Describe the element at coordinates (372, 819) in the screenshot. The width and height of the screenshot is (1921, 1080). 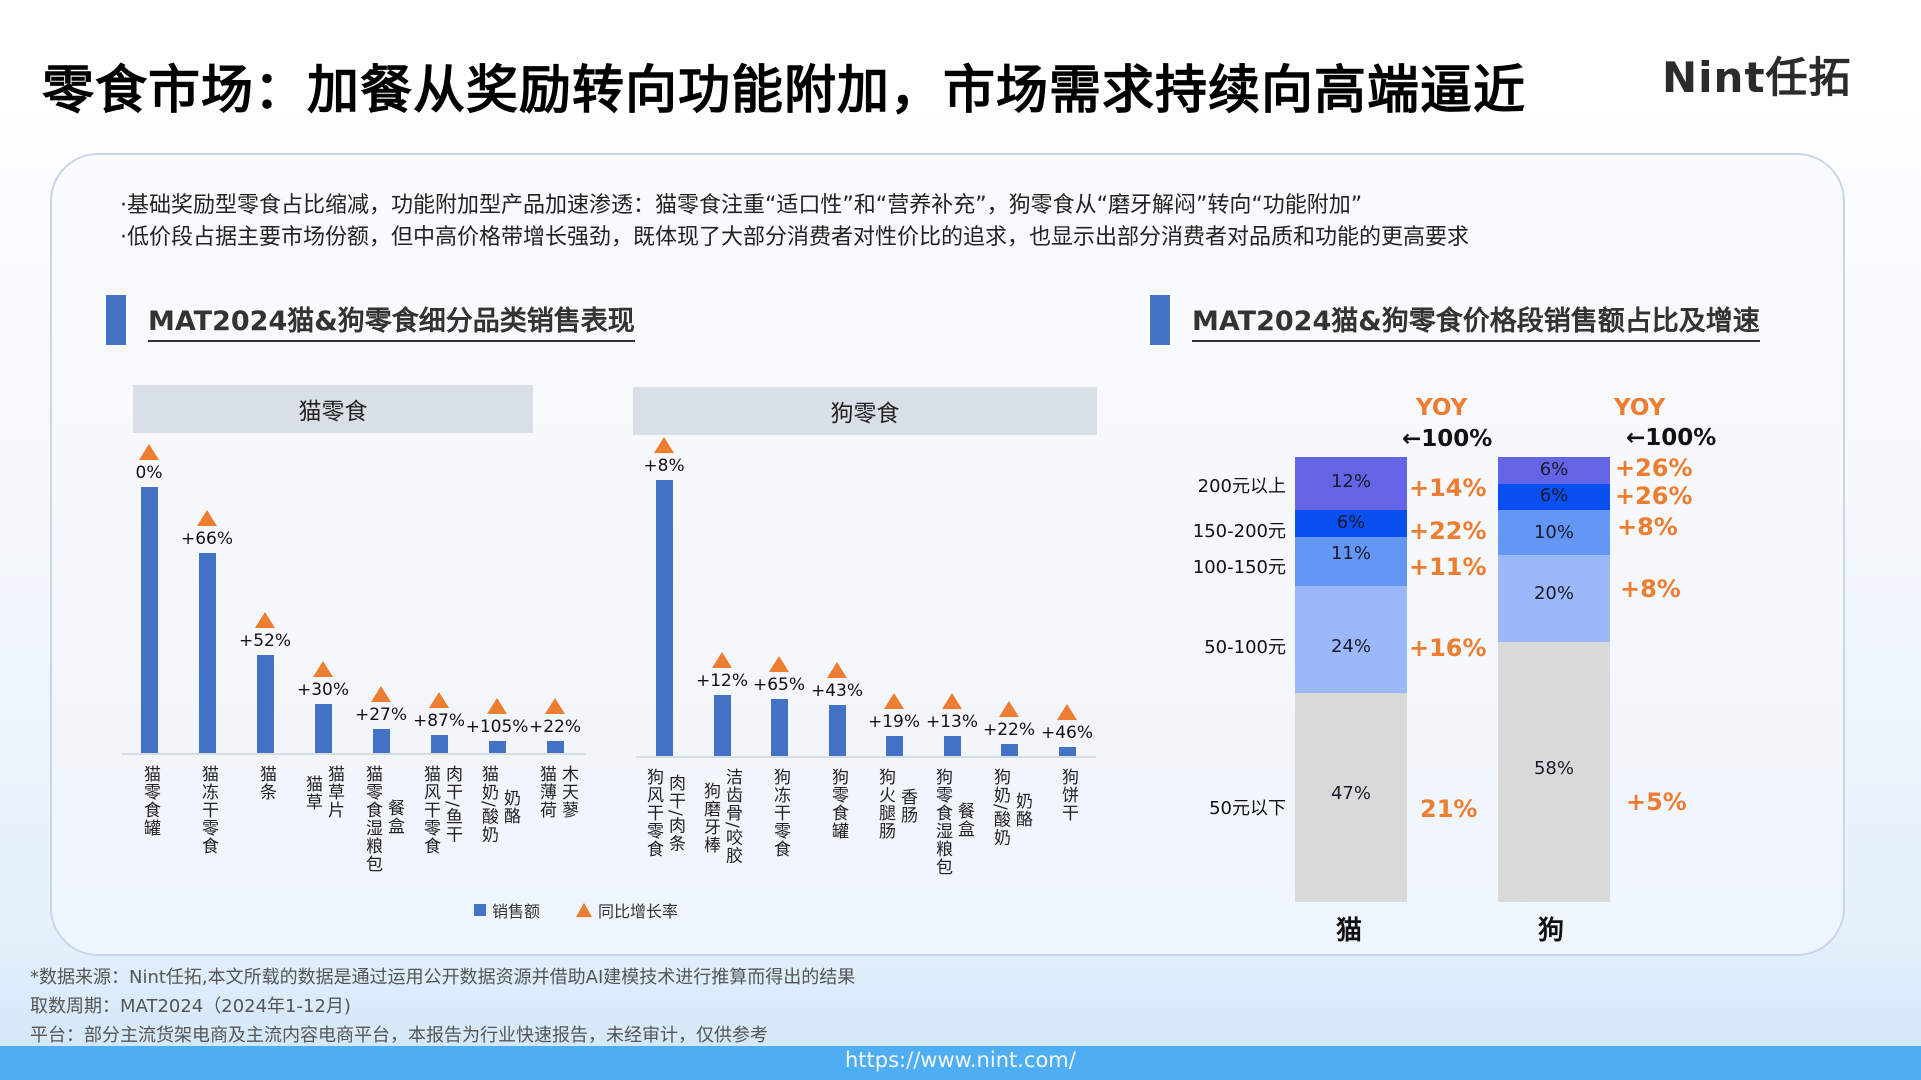
I see `cat-category-label: 猫零食湿粮包` at that location.